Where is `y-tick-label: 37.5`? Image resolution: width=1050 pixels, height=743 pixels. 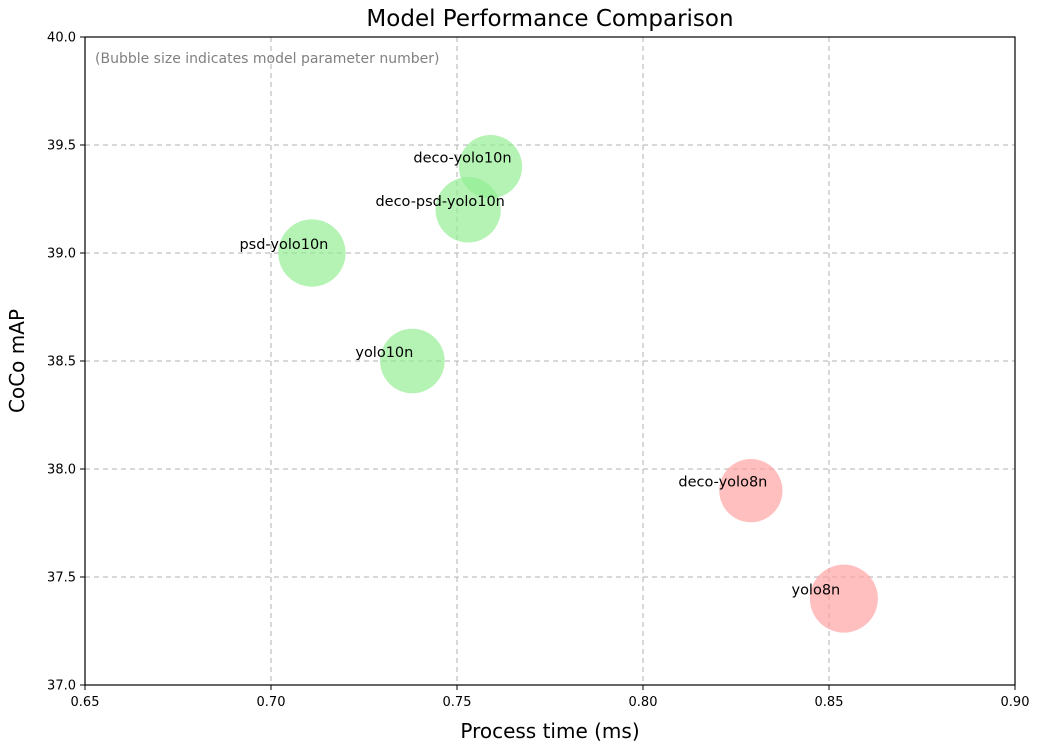
y-tick-label: 37.5 is located at coordinates (61, 578).